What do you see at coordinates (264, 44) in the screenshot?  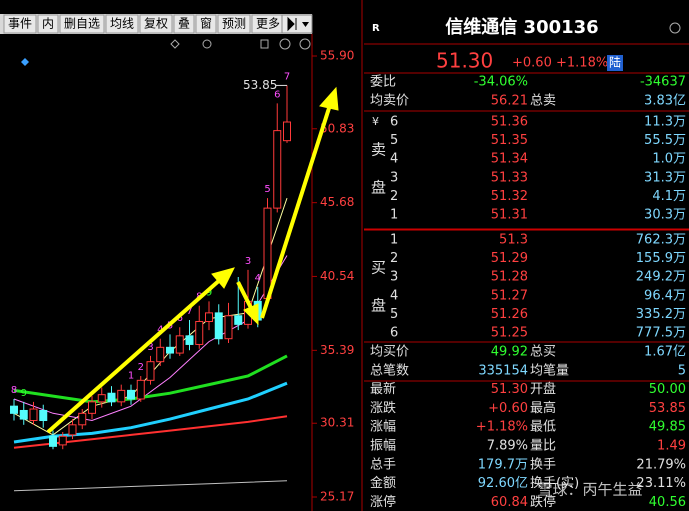 I see `icon-lock` at bounding box center [264, 44].